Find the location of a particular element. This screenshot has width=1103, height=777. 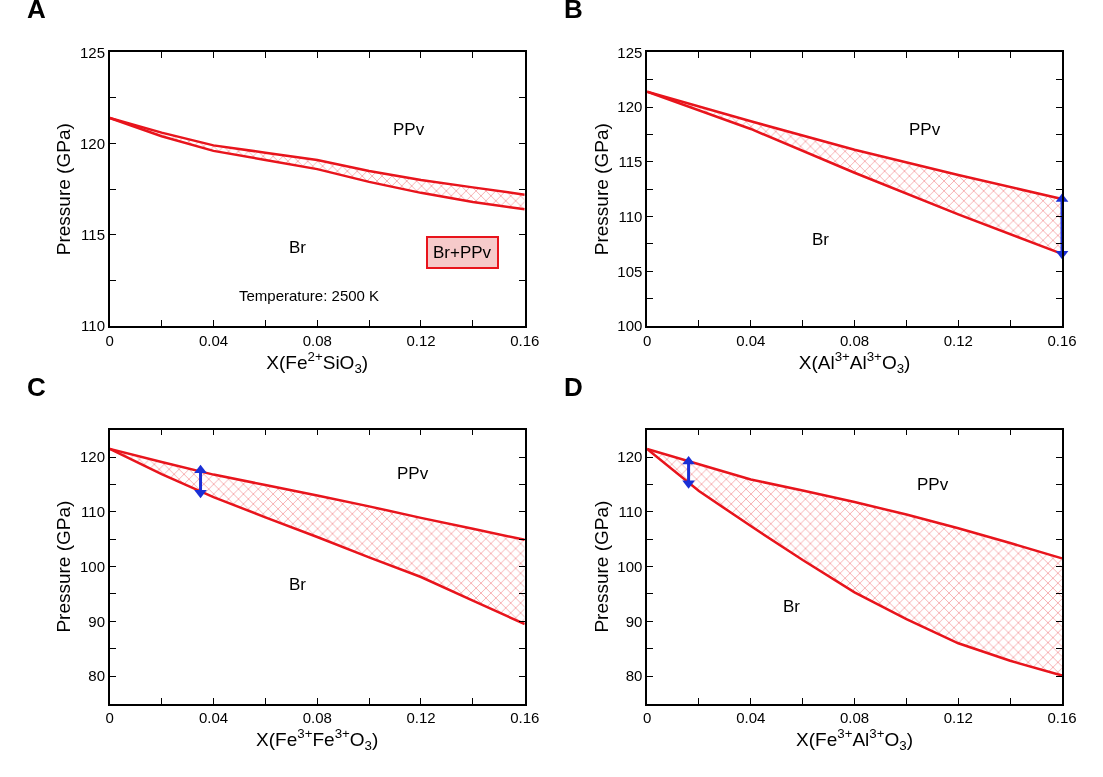

chart-title: B is located at coordinates (573, 12).